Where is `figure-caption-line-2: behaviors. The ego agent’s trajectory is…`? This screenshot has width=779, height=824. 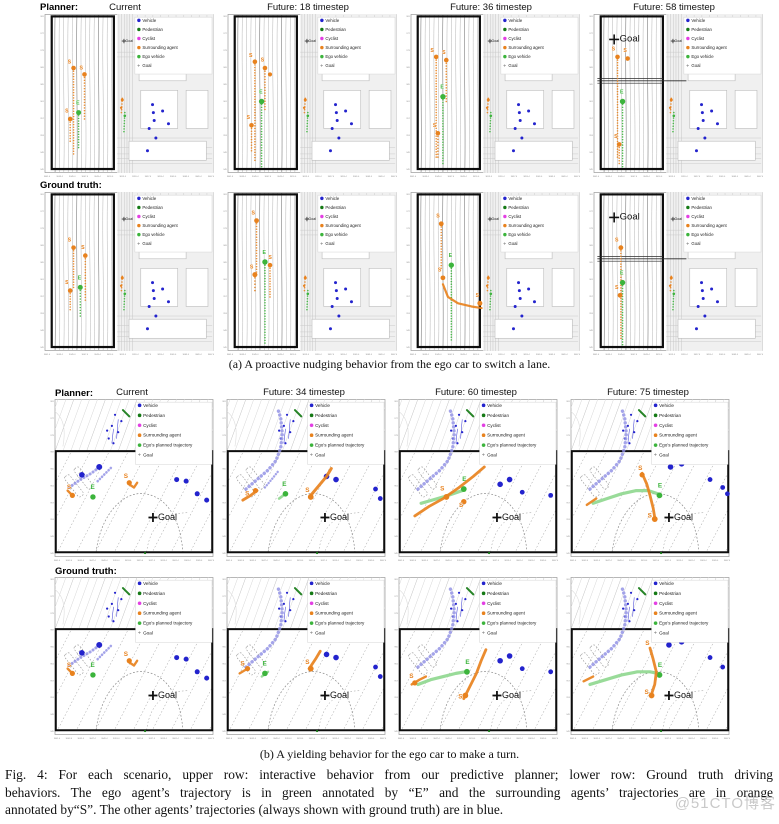
figure-caption-line-2: behaviors. The ego agent’s trajectory is… is located at coordinates (389, 792).